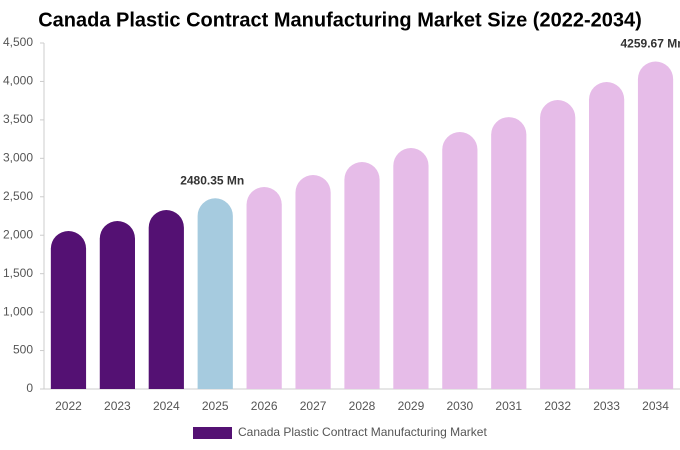 Image resolution: width=680 pixels, height=450 pixels. What do you see at coordinates (18, 158) in the screenshot?
I see `y-tick-label: 3,000` at bounding box center [18, 158].